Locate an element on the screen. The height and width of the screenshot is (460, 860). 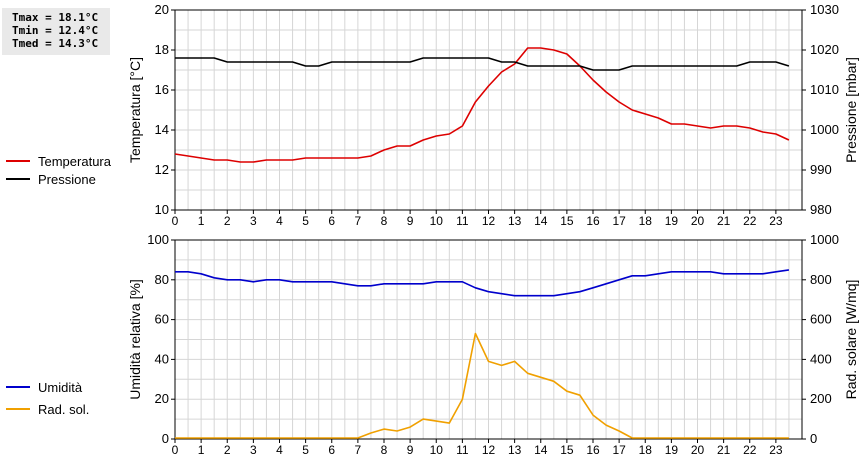
y2-axis-title-0: Pressione [mbar] is located at coordinates (851, 110).